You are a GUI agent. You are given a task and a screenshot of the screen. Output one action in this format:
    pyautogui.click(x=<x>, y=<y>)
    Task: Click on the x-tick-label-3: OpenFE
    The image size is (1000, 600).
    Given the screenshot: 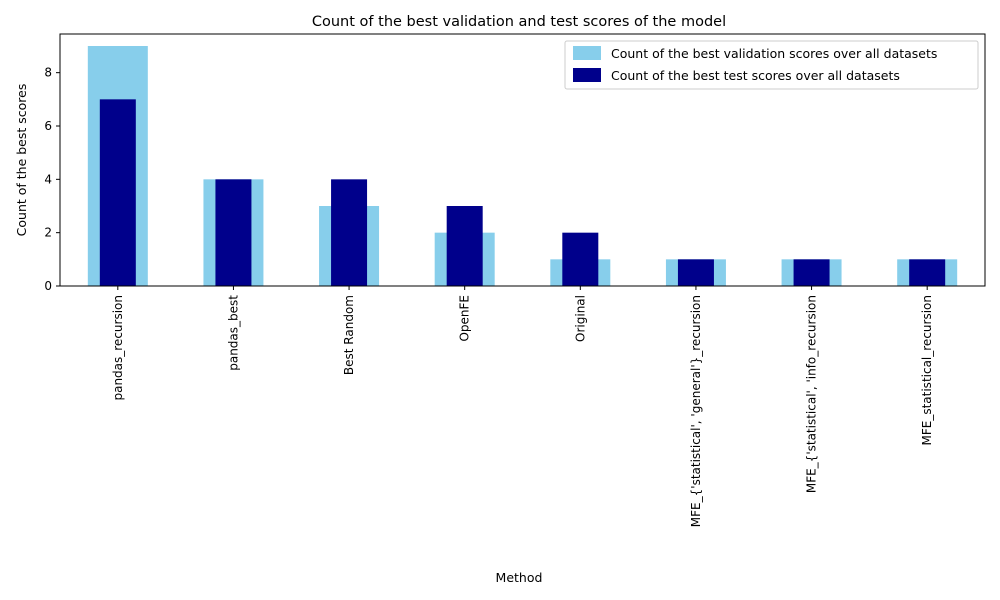 What is the action you would take?
    pyautogui.click(x=465, y=318)
    